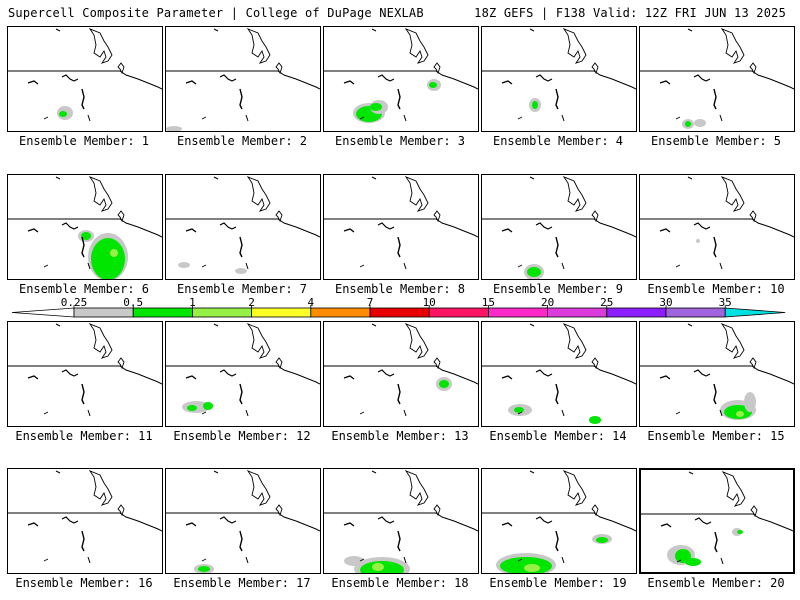  What do you see at coordinates (665, 302) in the screenshot?
I see `colorbar-tick-label: 30` at bounding box center [665, 302].